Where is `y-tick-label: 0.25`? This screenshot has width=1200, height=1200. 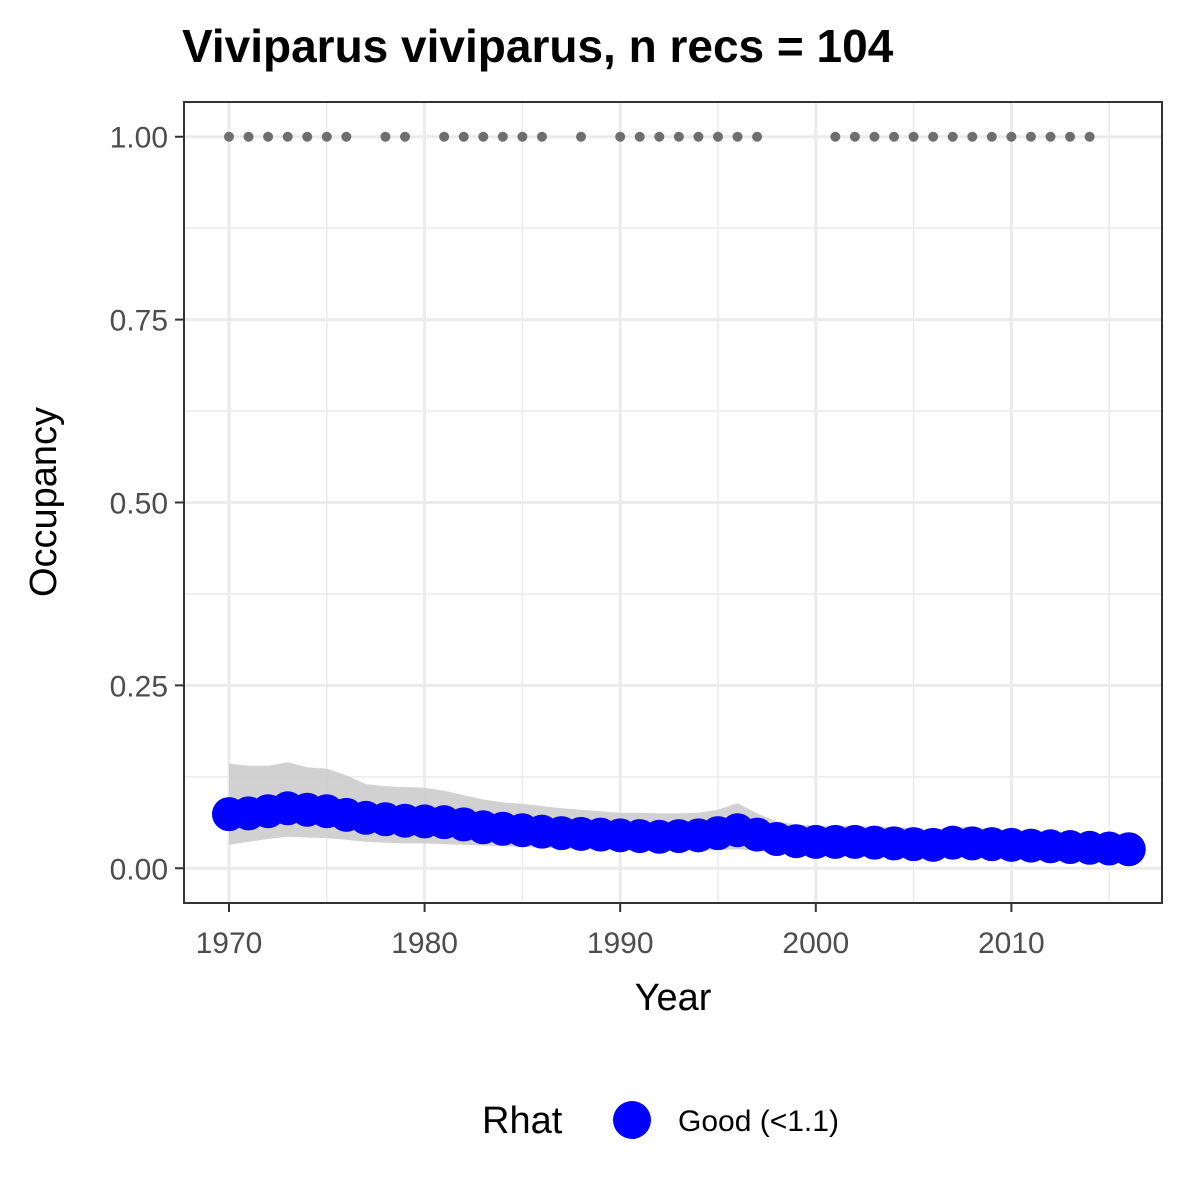 y-tick-label: 0.25 is located at coordinates (139, 686).